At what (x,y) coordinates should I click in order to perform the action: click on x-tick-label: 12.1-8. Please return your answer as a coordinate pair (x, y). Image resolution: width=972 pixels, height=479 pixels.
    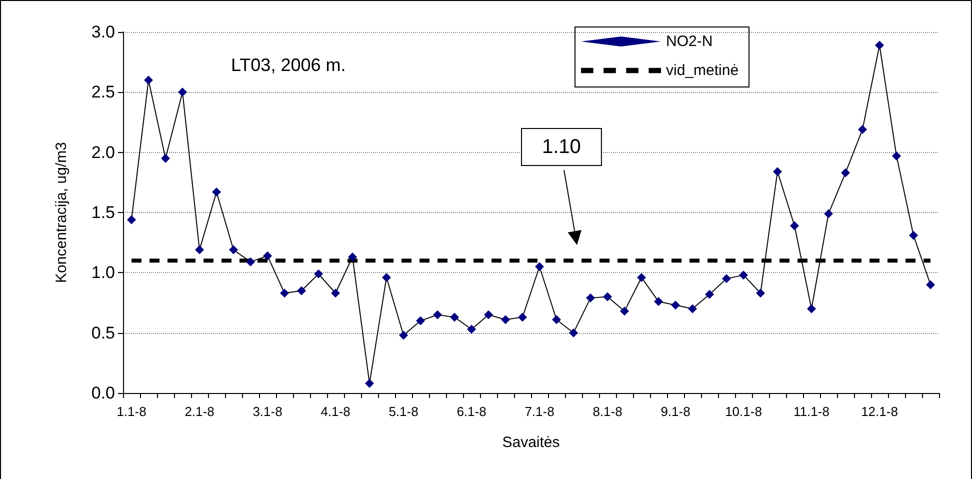
    Looking at the image, I should click on (879, 411).